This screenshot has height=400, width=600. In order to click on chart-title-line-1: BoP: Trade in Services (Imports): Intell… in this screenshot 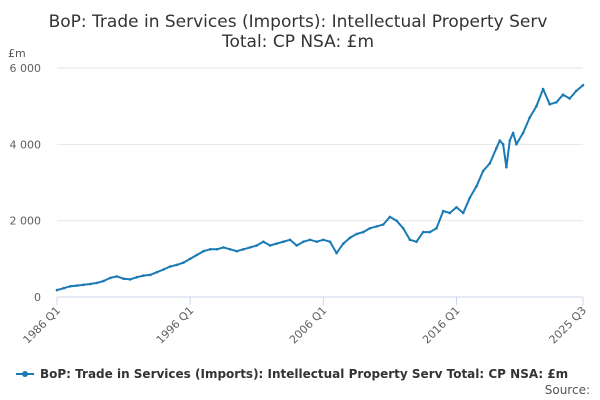, I will do `click(298, 22)`.